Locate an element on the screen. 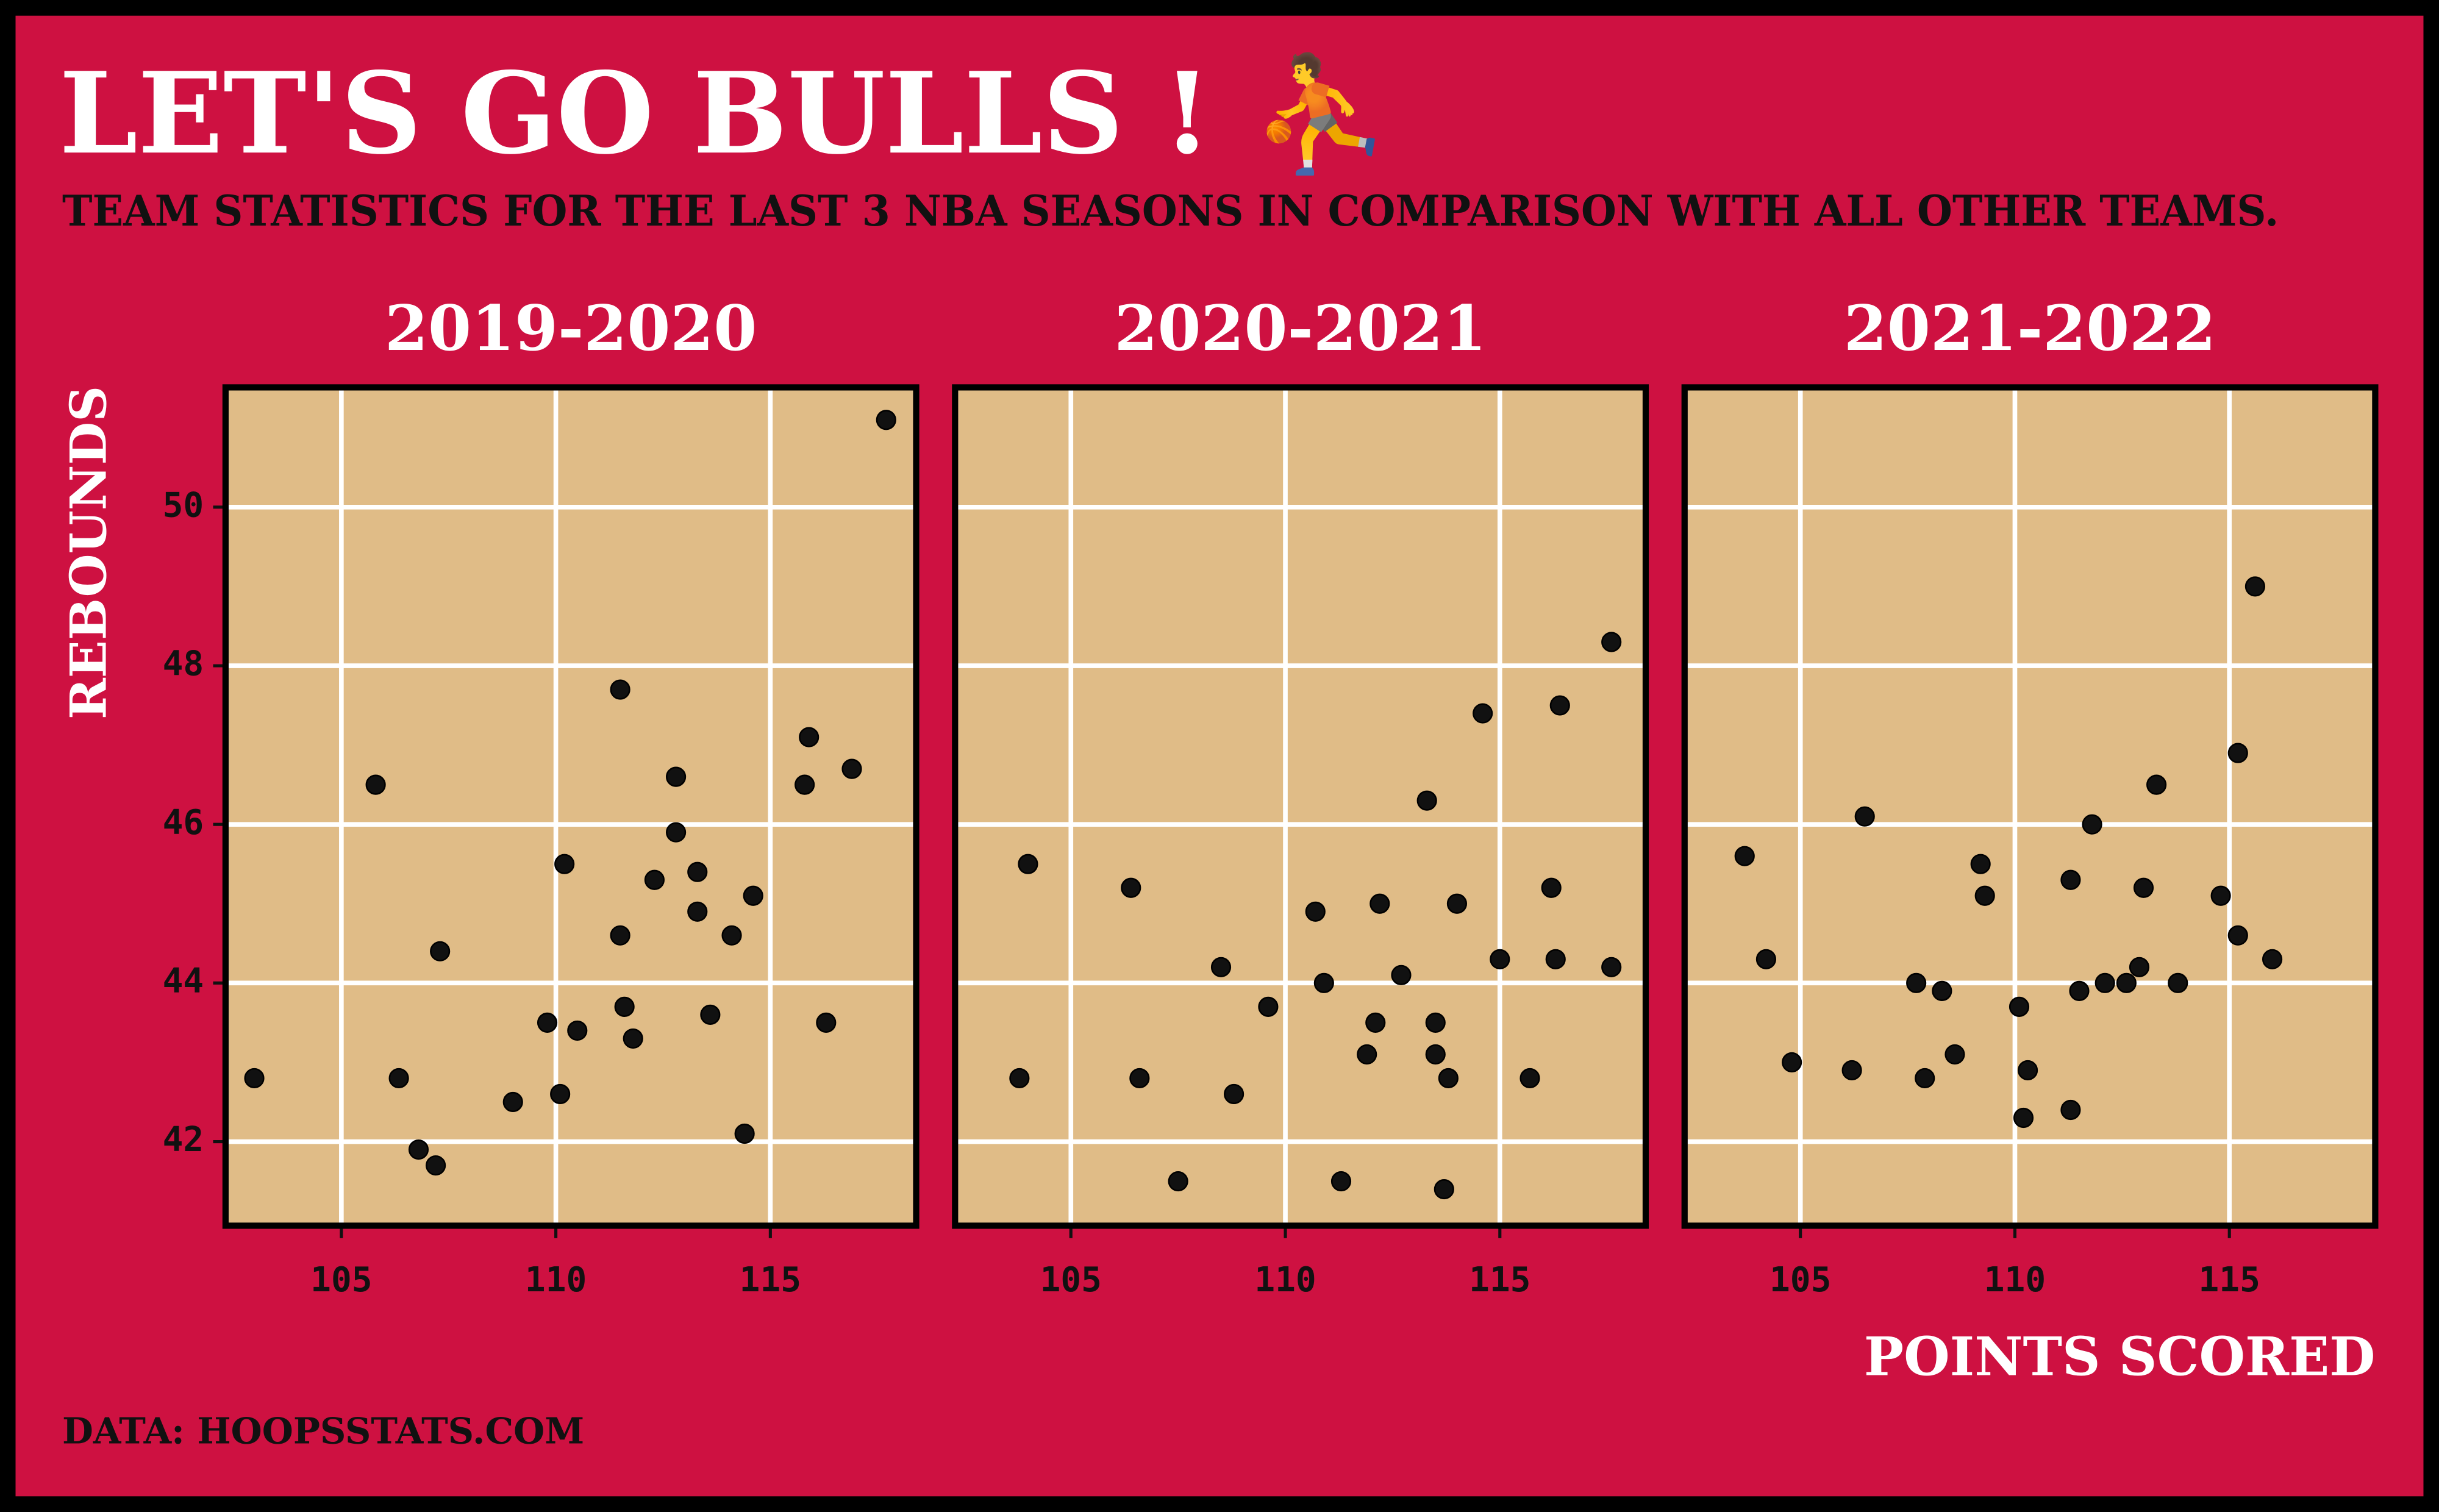 This screenshot has width=2439, height=1512. panel-title: 2019-2020 is located at coordinates (571, 328).